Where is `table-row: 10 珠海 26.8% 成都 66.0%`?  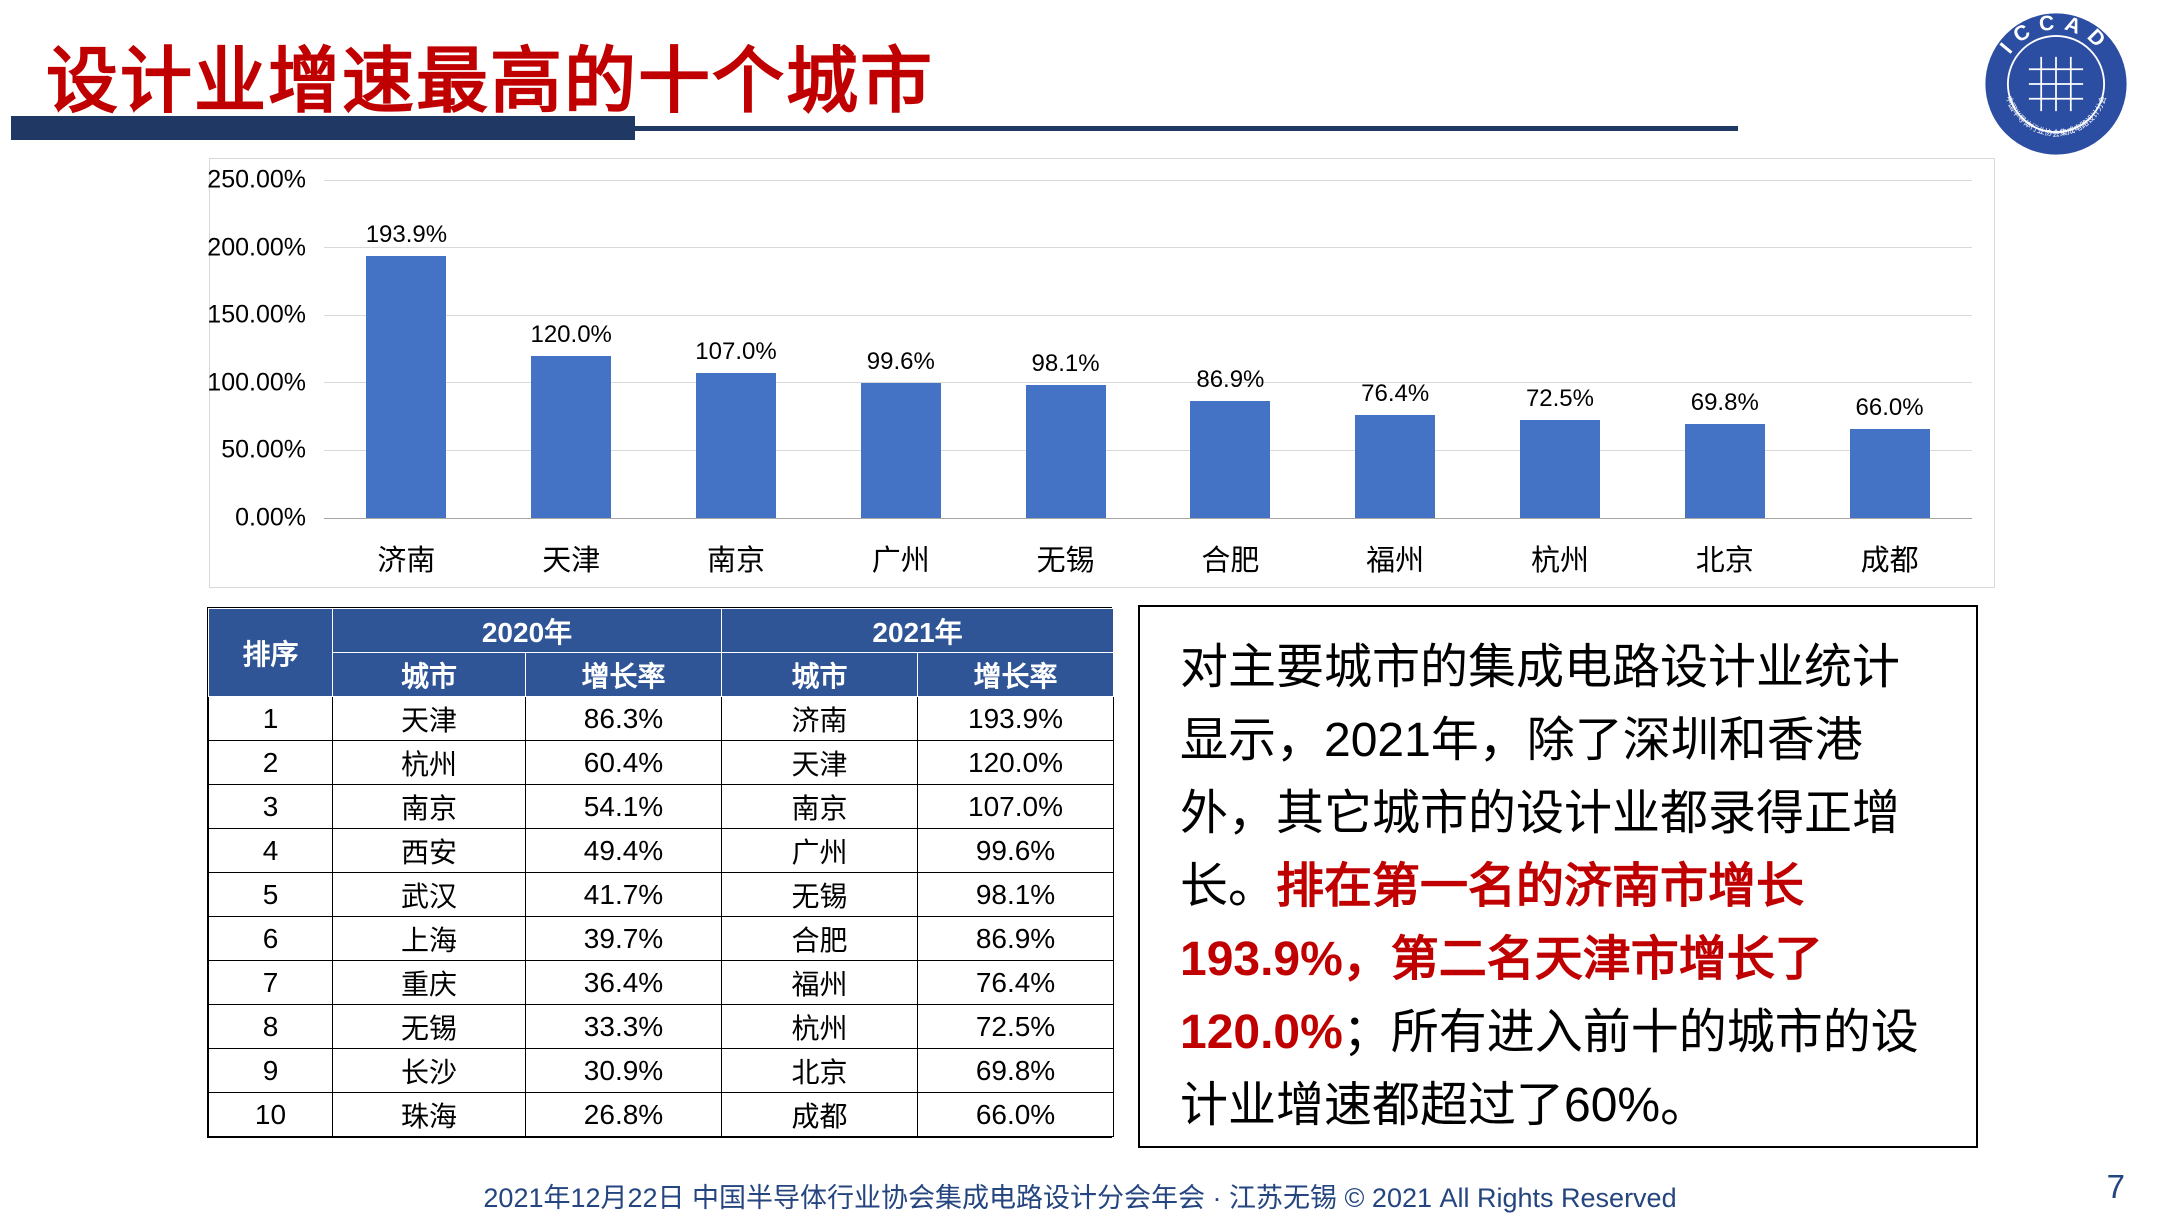 table-row: 10 珠海 26.8% 成都 66.0% is located at coordinates (661, 1114).